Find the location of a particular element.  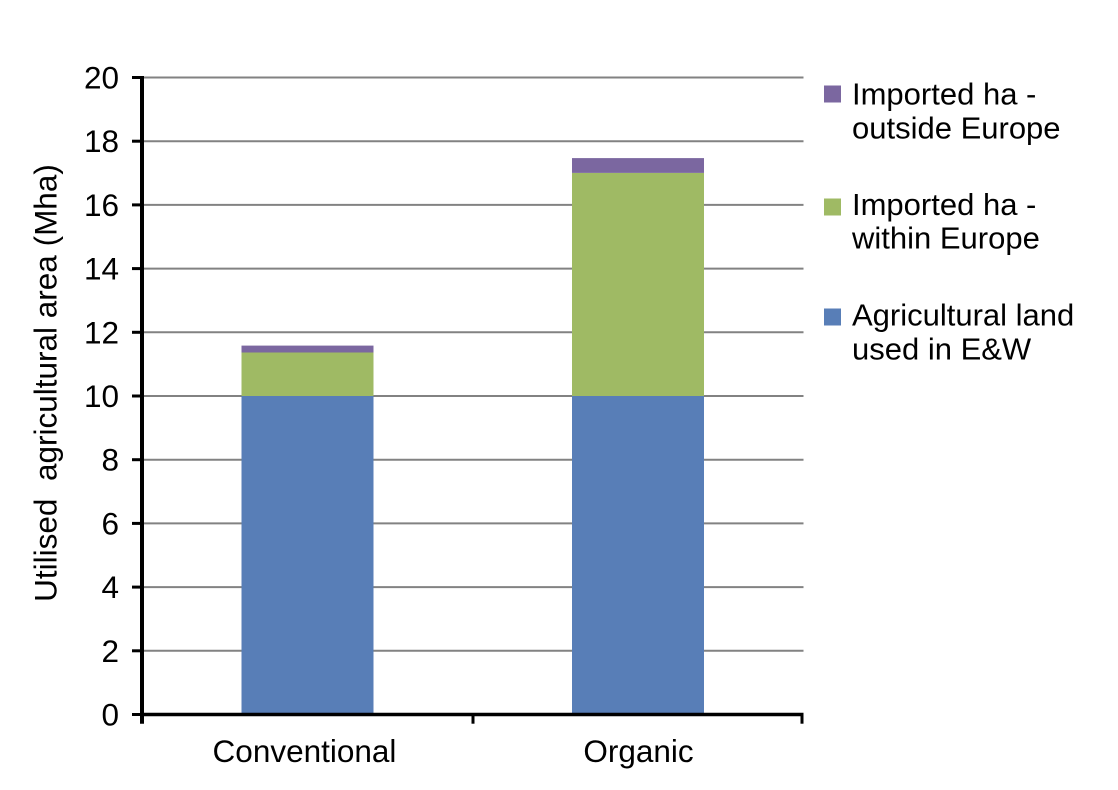

svg-text: Organic is located at coordinates (638, 751).